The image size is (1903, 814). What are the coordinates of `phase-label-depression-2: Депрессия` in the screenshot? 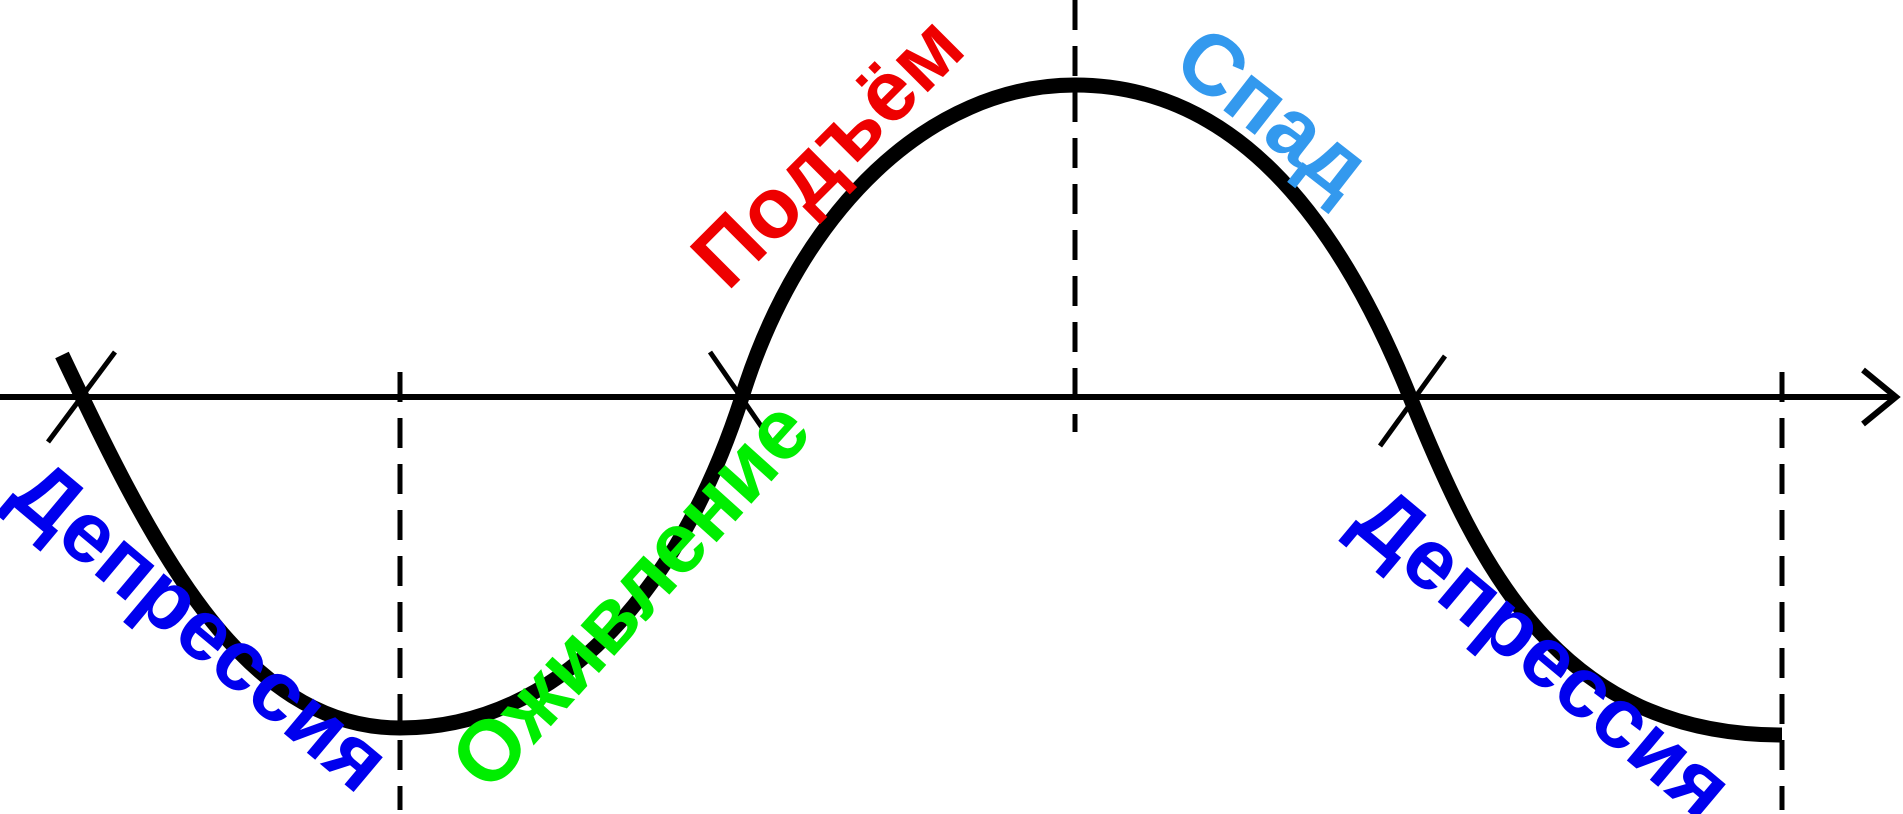 It's located at (1544, 641).